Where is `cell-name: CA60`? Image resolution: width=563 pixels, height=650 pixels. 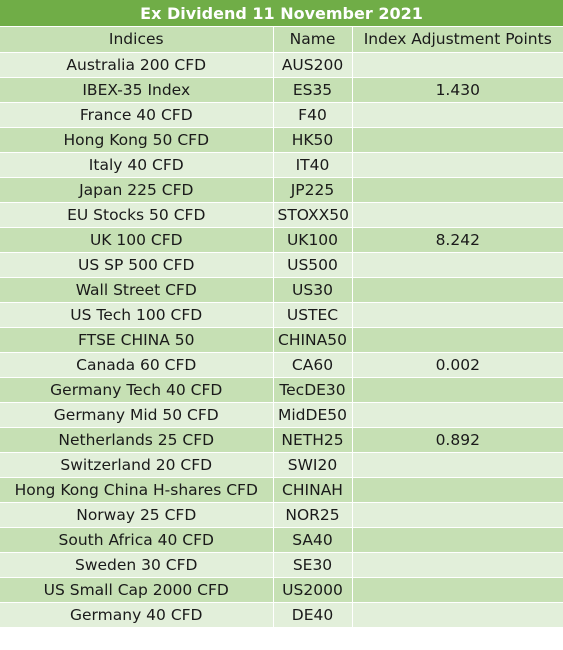 cell-name: CA60 is located at coordinates (313, 365).